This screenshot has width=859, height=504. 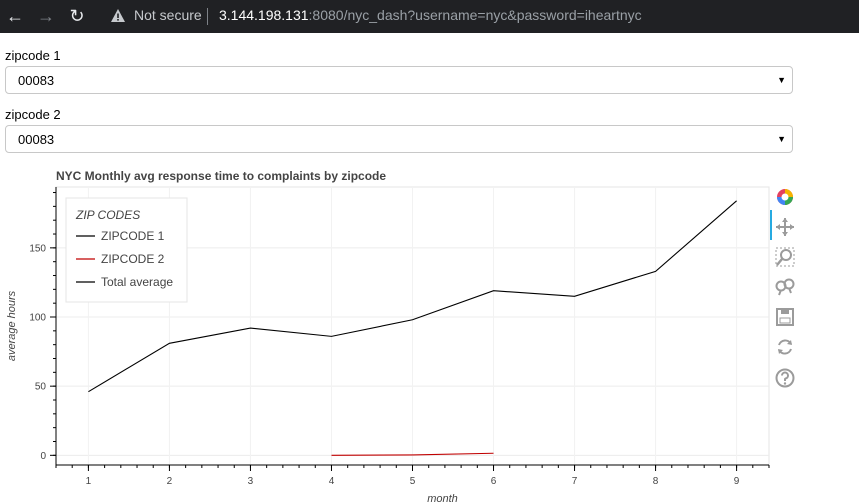 I want to click on warning-icon, so click(x=118, y=16).